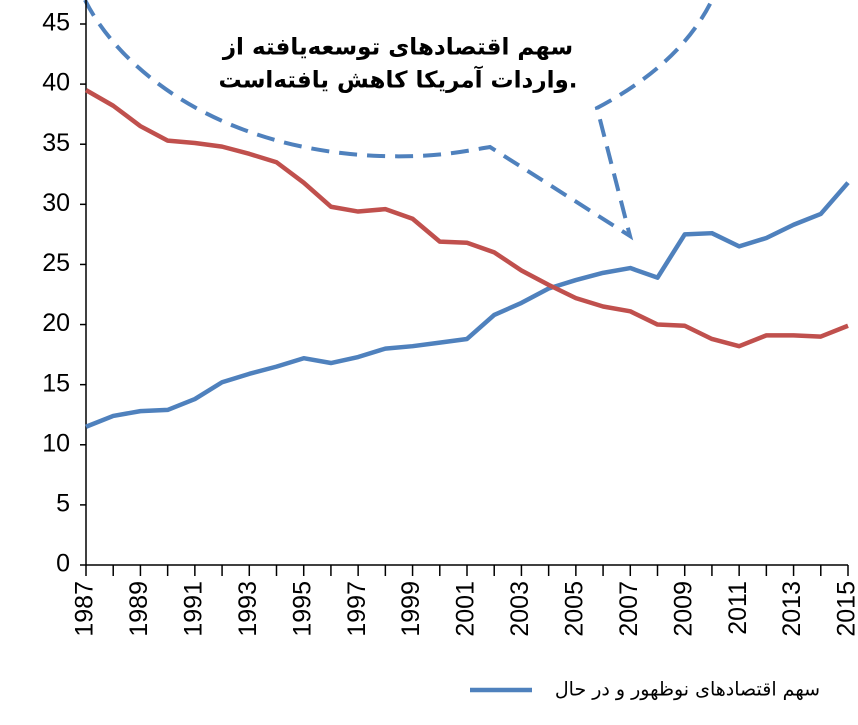 The image size is (858, 725). What do you see at coordinates (63, 503) in the screenshot?
I see `y-tick-label: 5` at bounding box center [63, 503].